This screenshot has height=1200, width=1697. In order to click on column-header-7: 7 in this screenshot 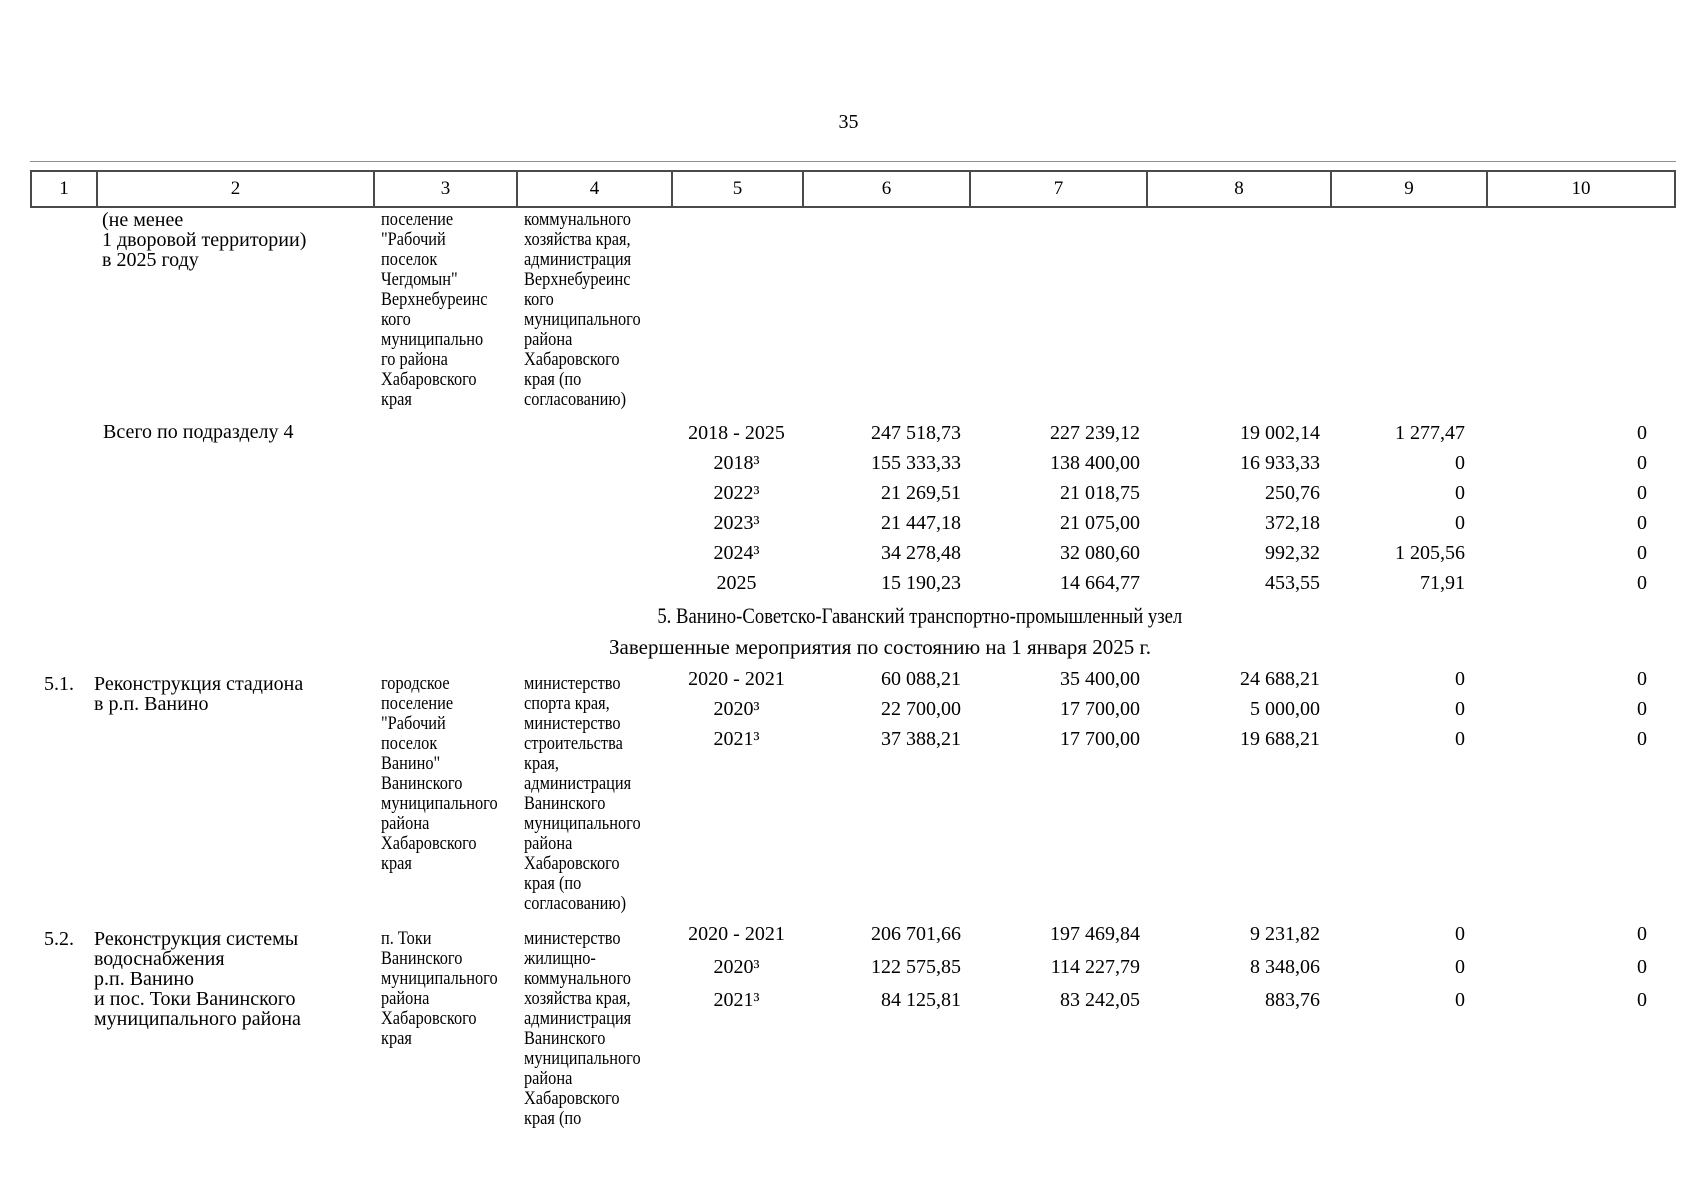, I will do `click(1059, 189)`.